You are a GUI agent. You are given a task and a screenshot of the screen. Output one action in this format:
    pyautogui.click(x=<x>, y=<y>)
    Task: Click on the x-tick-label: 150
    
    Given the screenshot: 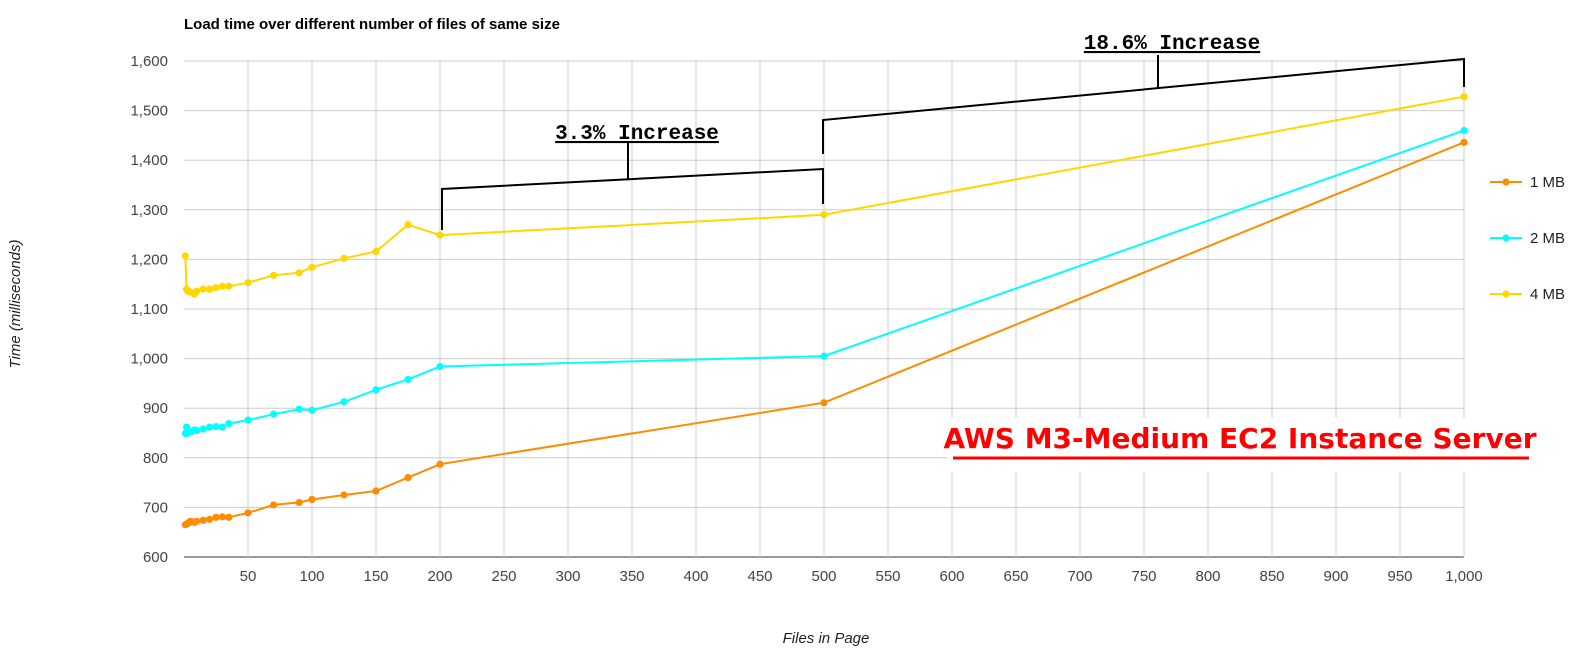 What is the action you would take?
    pyautogui.click(x=375, y=576)
    